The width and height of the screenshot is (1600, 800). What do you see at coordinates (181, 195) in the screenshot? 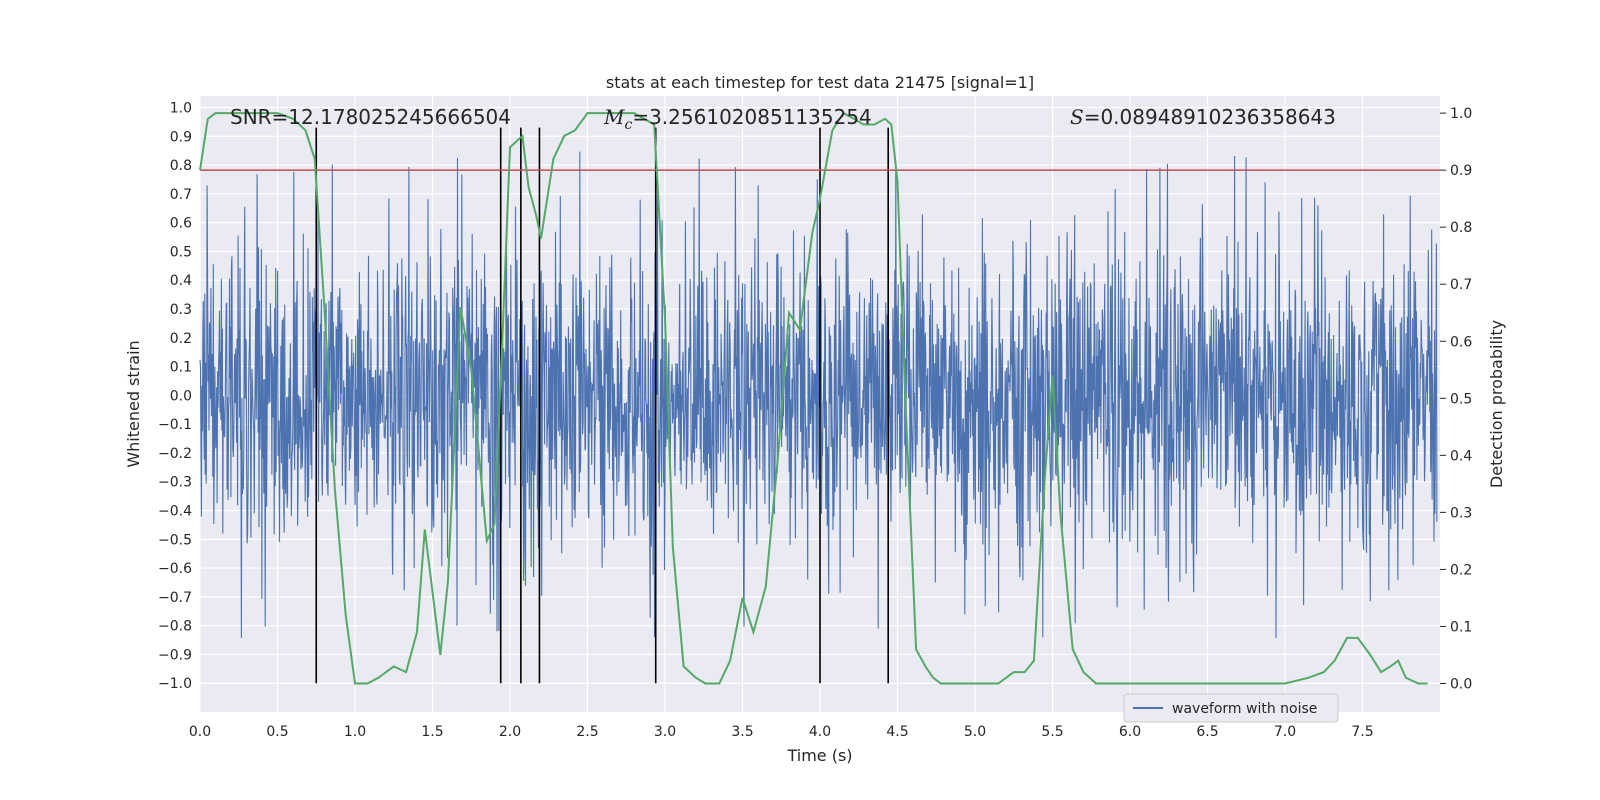
I see `left-y-tick-label: 0.7` at bounding box center [181, 195].